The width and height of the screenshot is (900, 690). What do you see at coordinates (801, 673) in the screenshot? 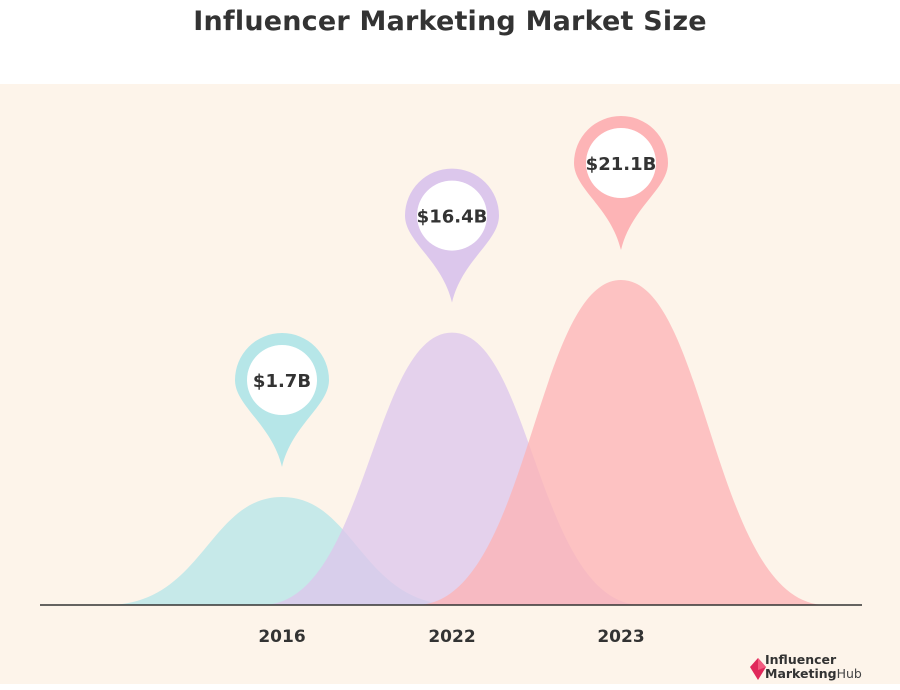
I see `logo-line2a: Marketing` at bounding box center [801, 673].